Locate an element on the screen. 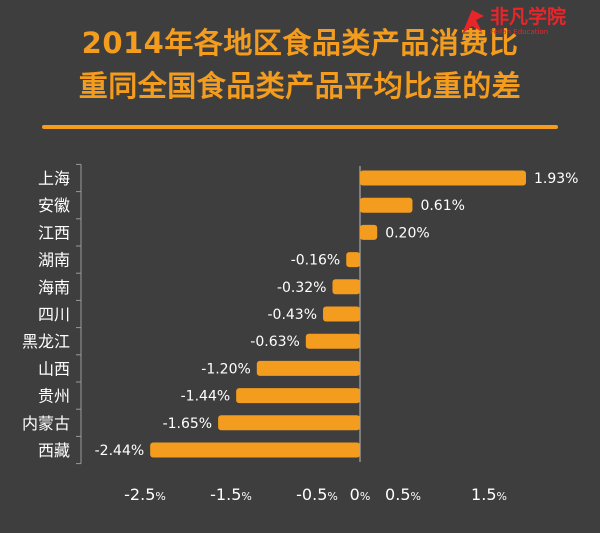 The height and width of the screenshot is (533, 600). category-label: 内蒙古 is located at coordinates (46, 423).